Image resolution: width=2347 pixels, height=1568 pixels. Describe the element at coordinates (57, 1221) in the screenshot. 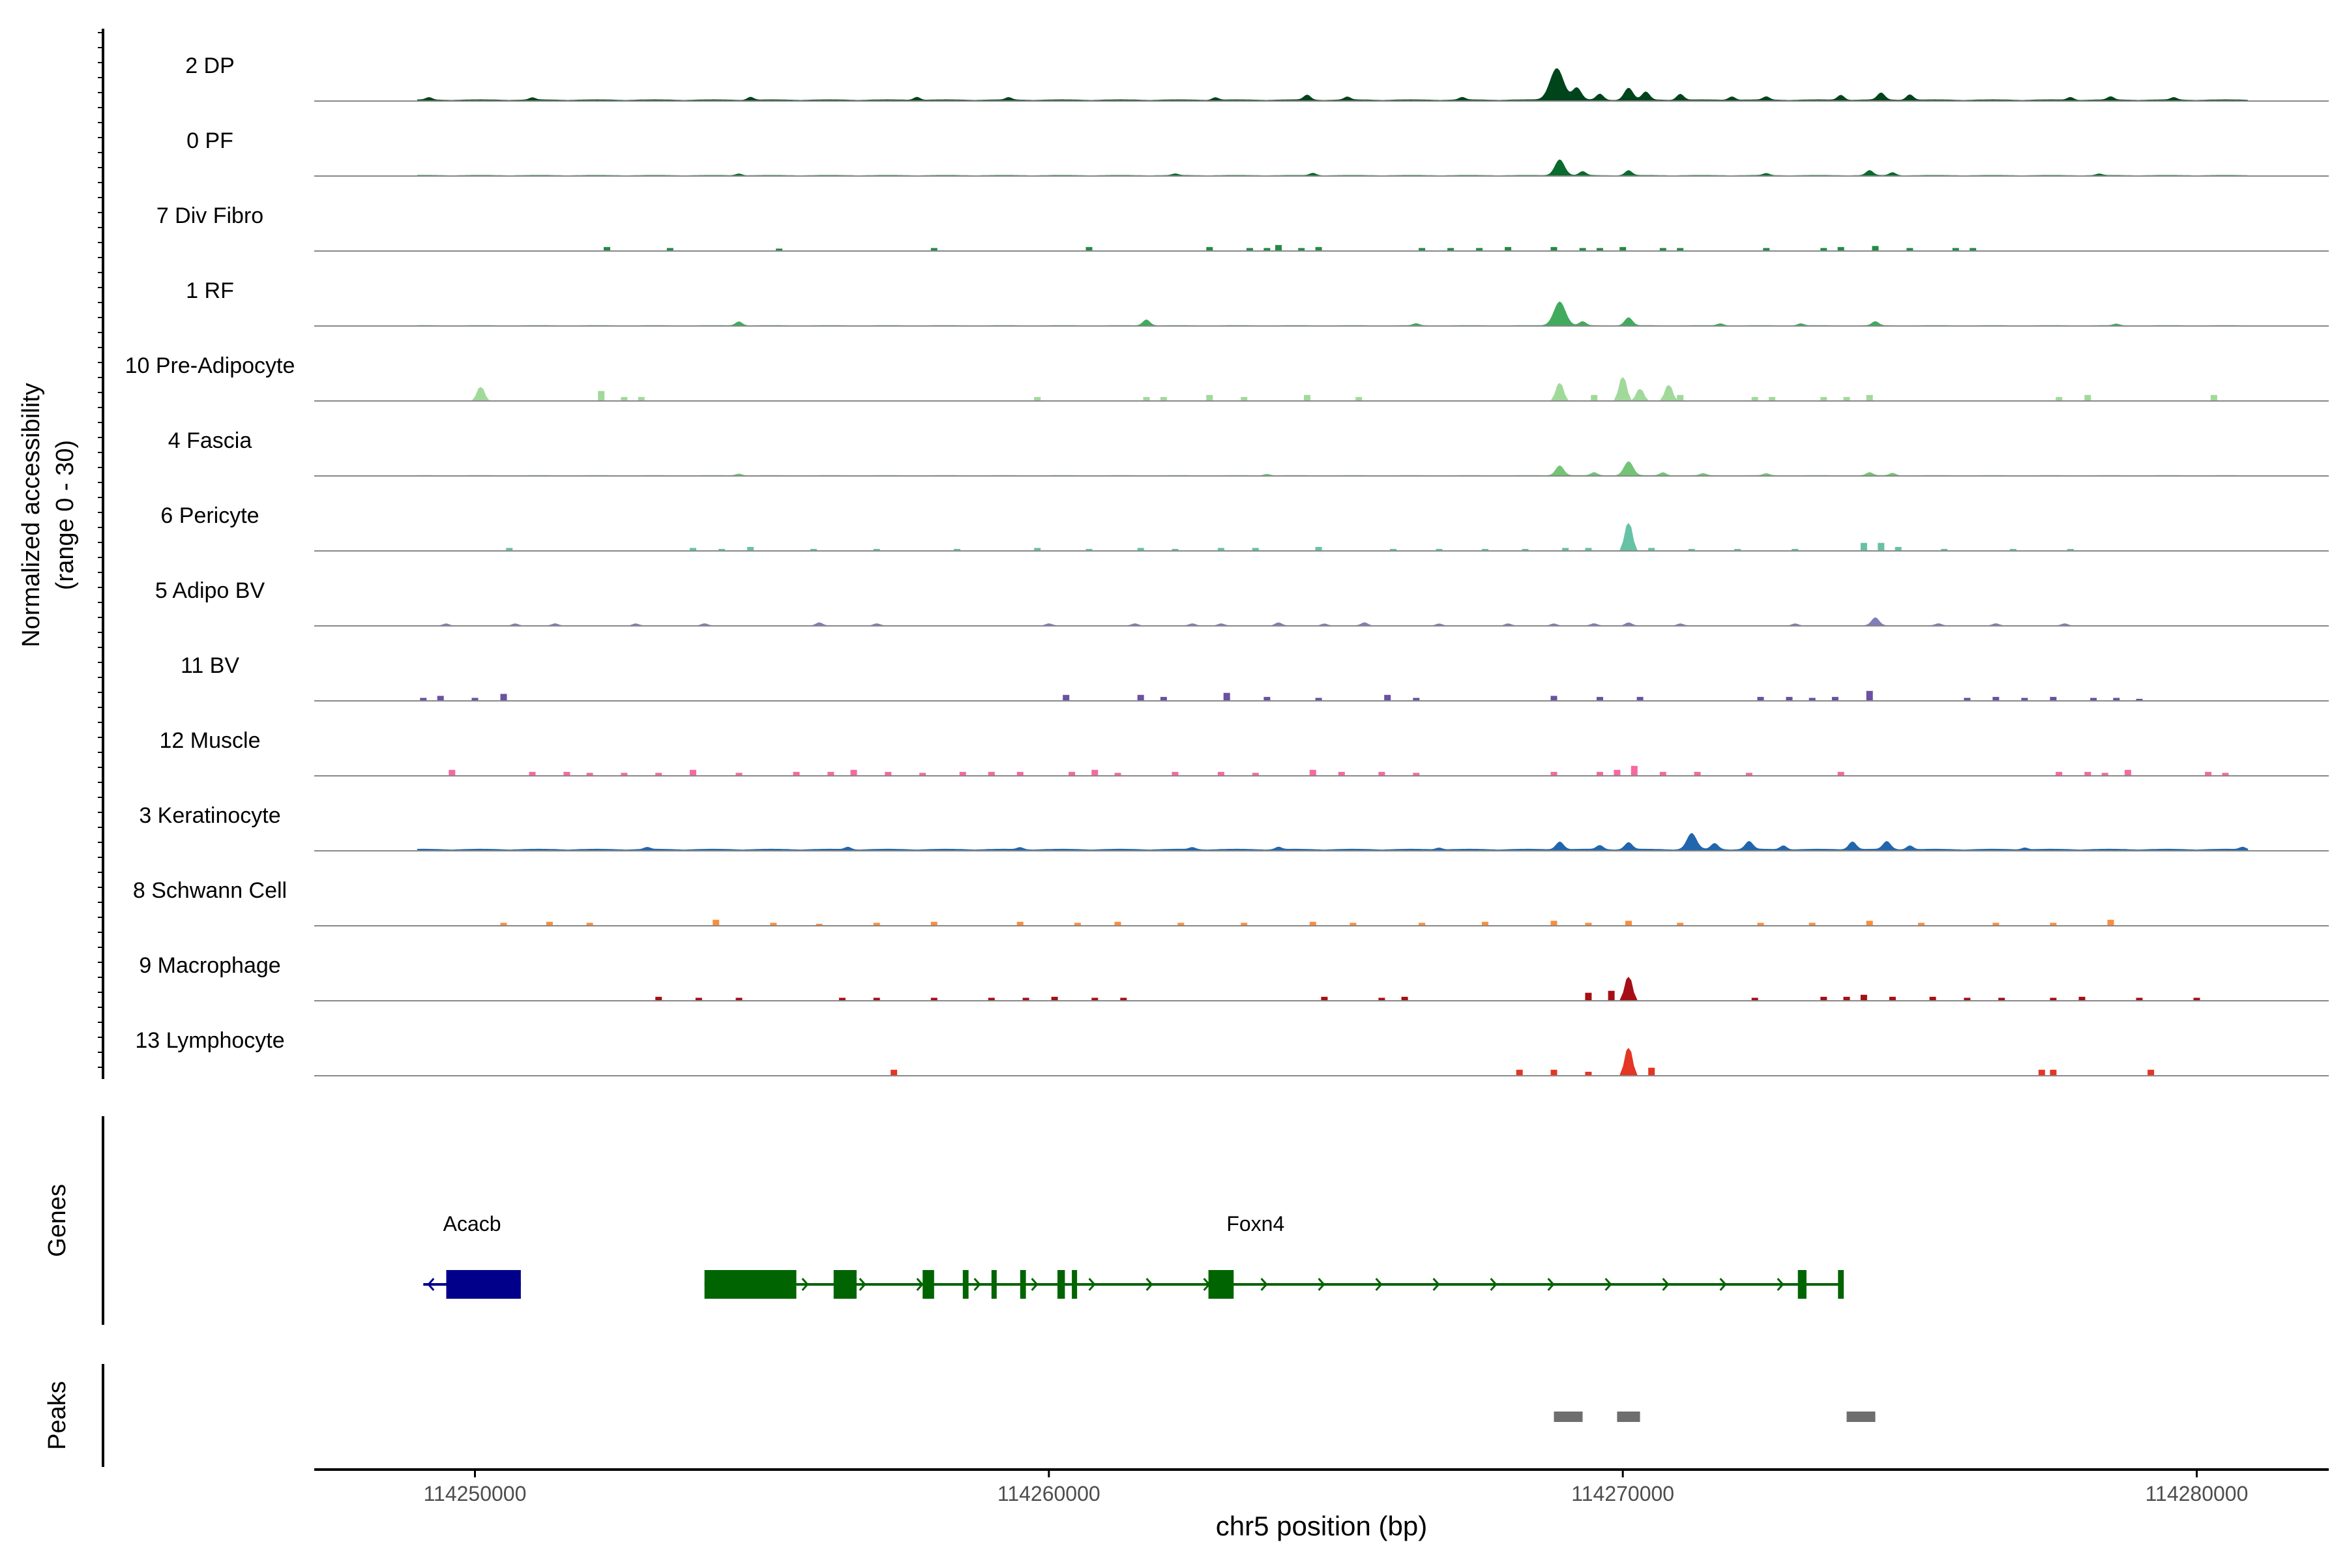

I see `genes-track-label: Genes` at that location.